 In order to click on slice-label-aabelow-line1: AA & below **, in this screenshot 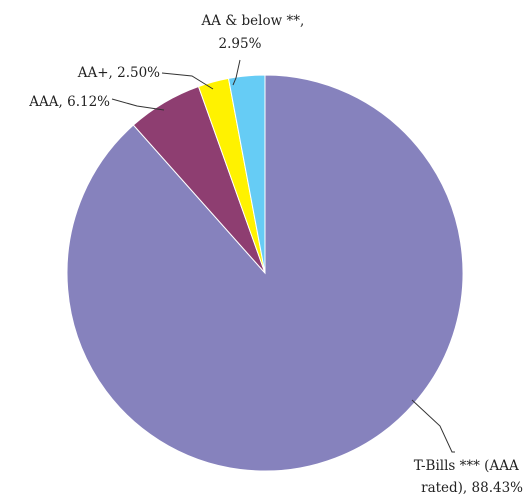, I will do `click(252, 21)`.